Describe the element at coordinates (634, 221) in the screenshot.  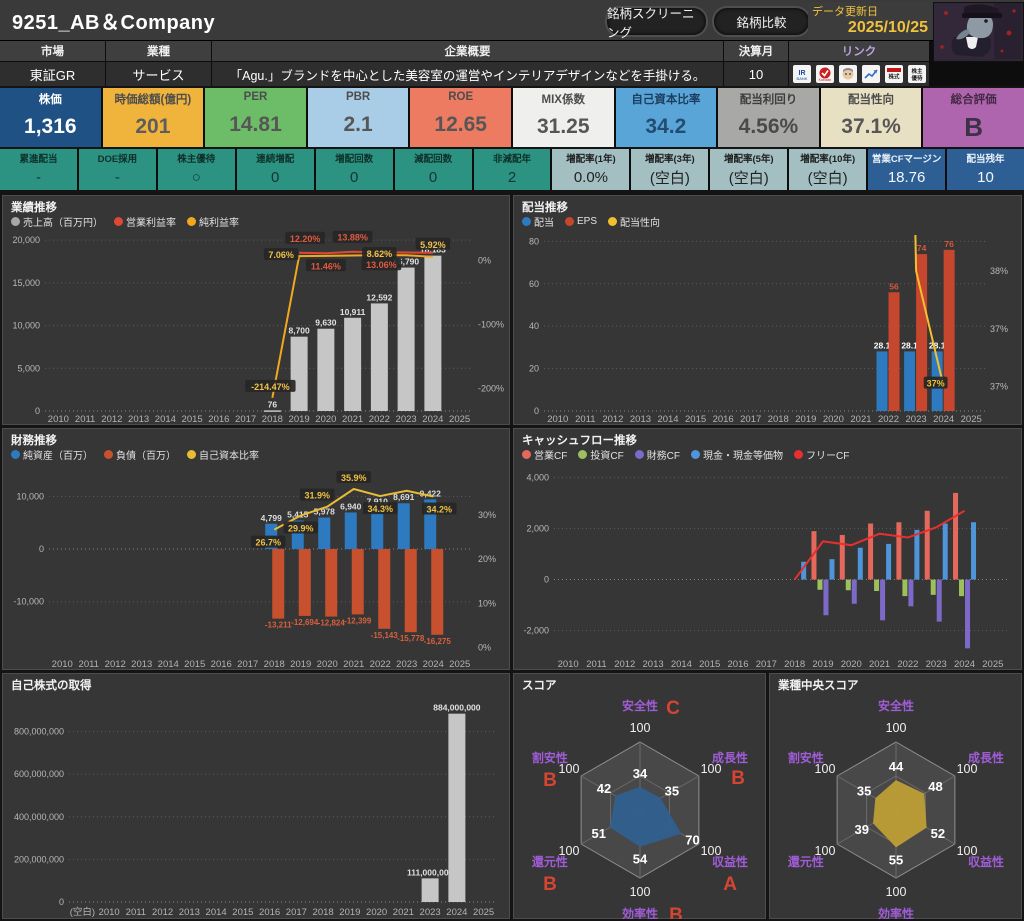
I see `legend-item: 配当性向` at that location.